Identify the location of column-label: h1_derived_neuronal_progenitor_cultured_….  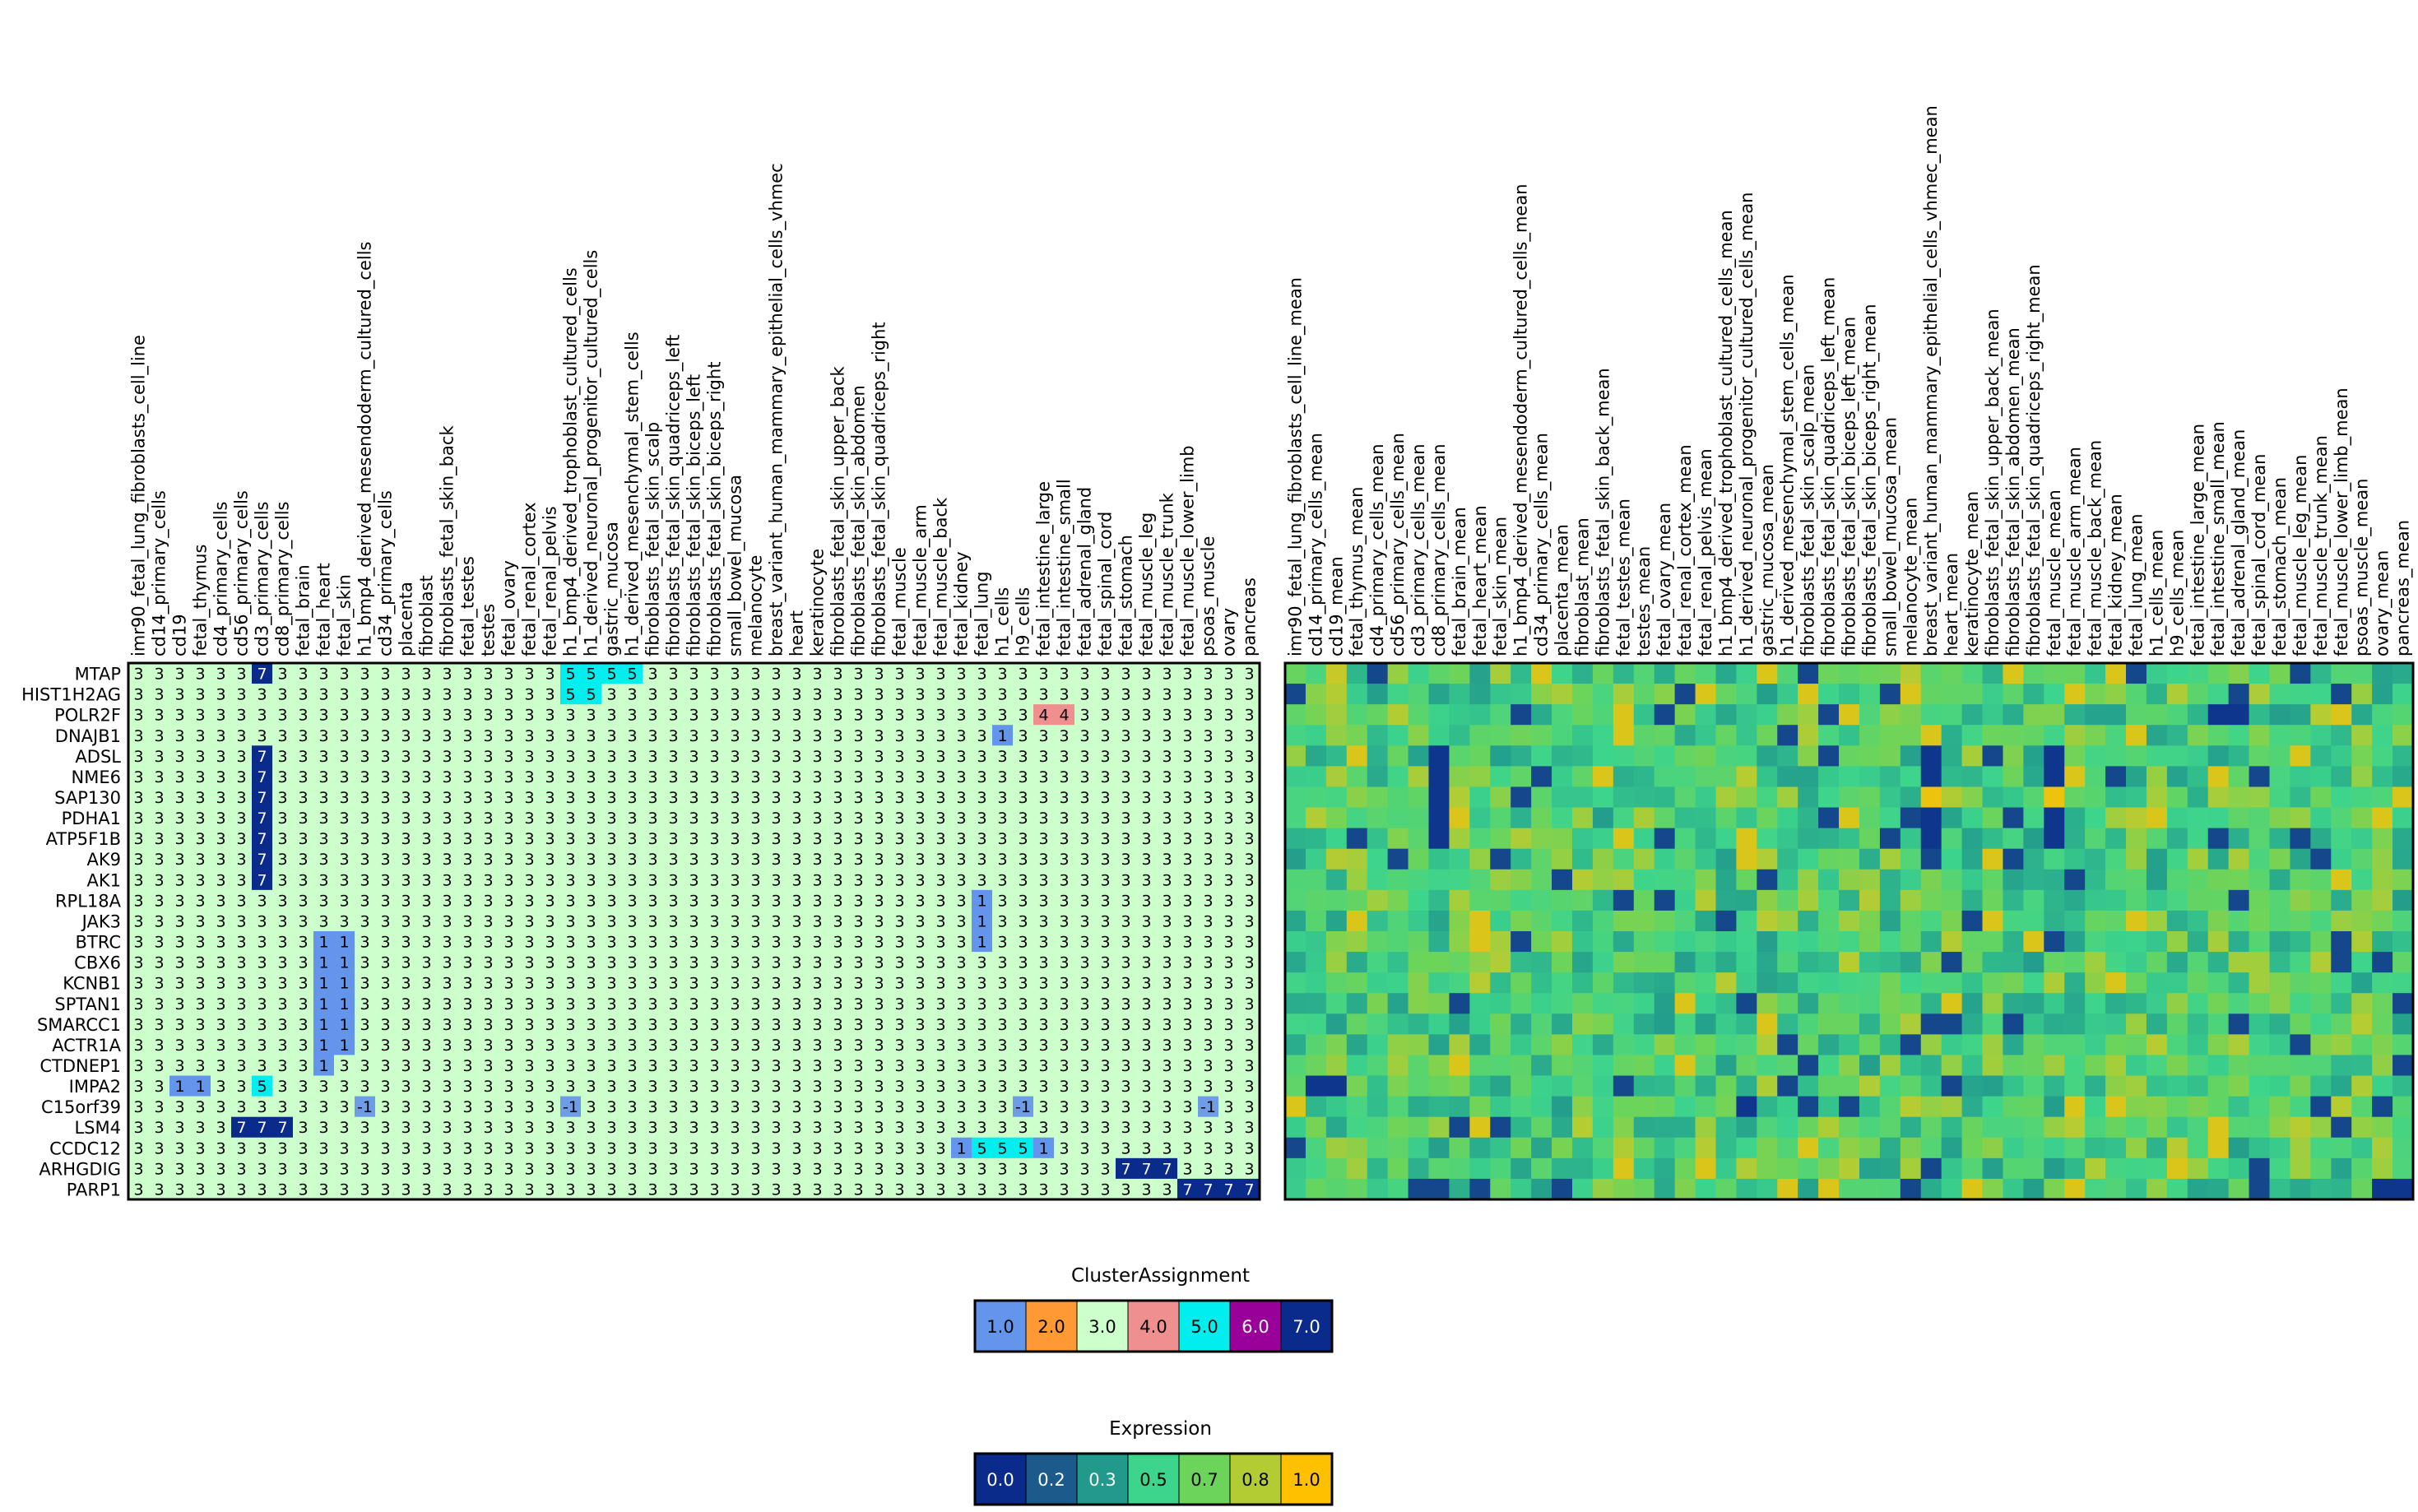
(592, 453).